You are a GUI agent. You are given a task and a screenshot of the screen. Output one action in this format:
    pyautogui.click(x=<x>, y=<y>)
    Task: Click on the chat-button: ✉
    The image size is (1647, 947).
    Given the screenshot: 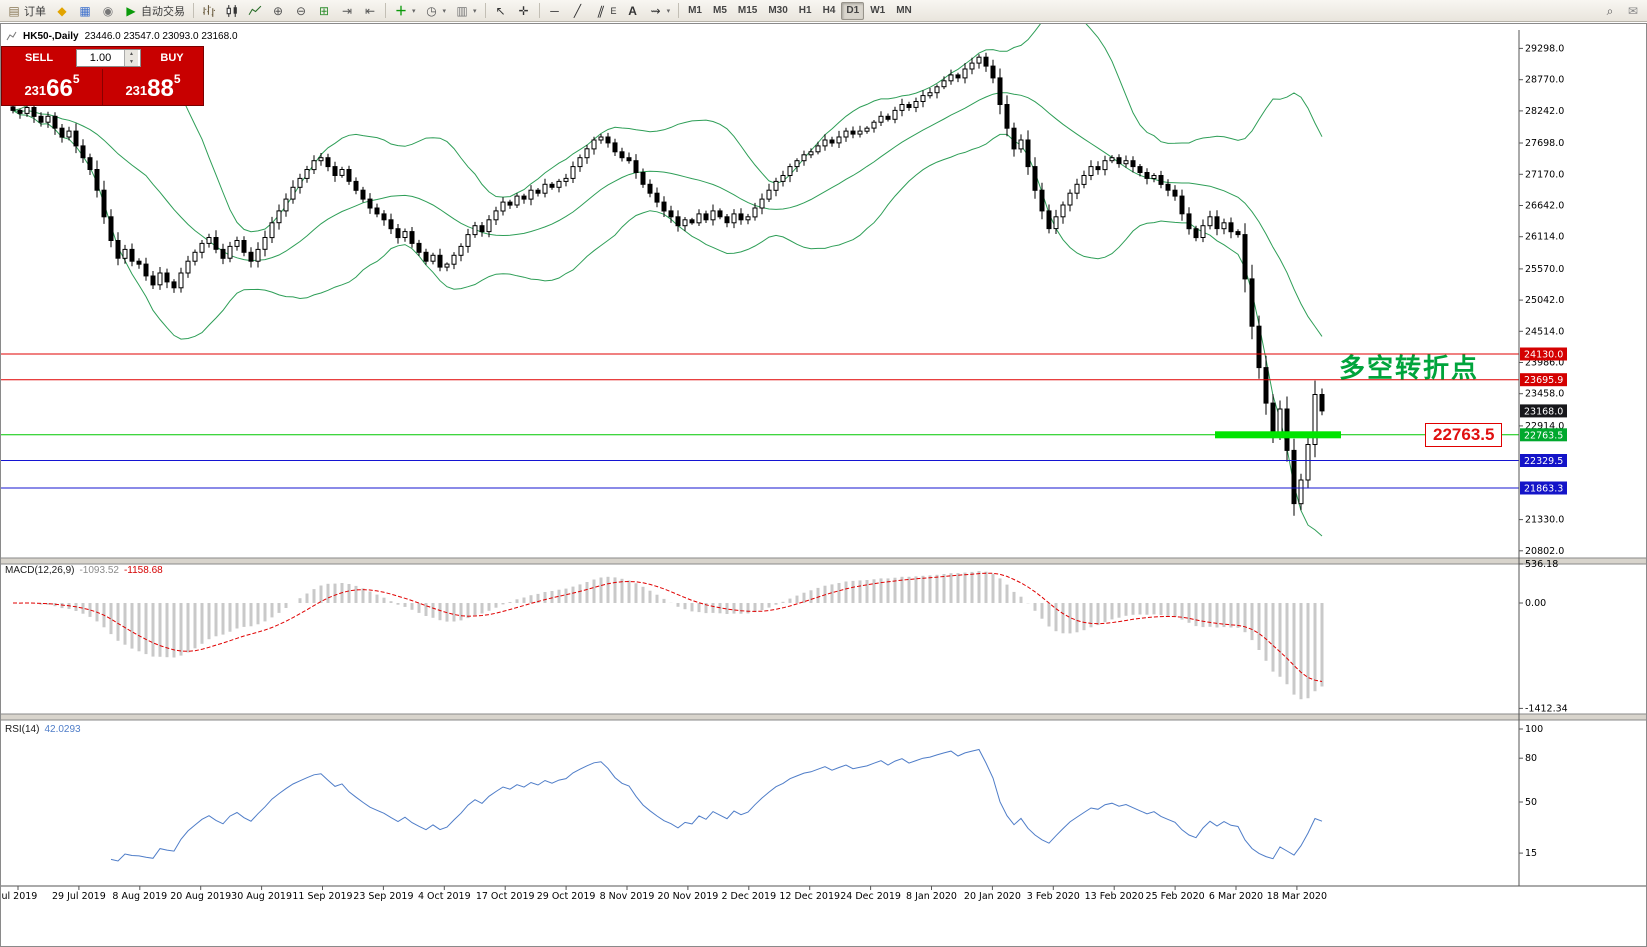 What is the action you would take?
    pyautogui.click(x=1633, y=11)
    